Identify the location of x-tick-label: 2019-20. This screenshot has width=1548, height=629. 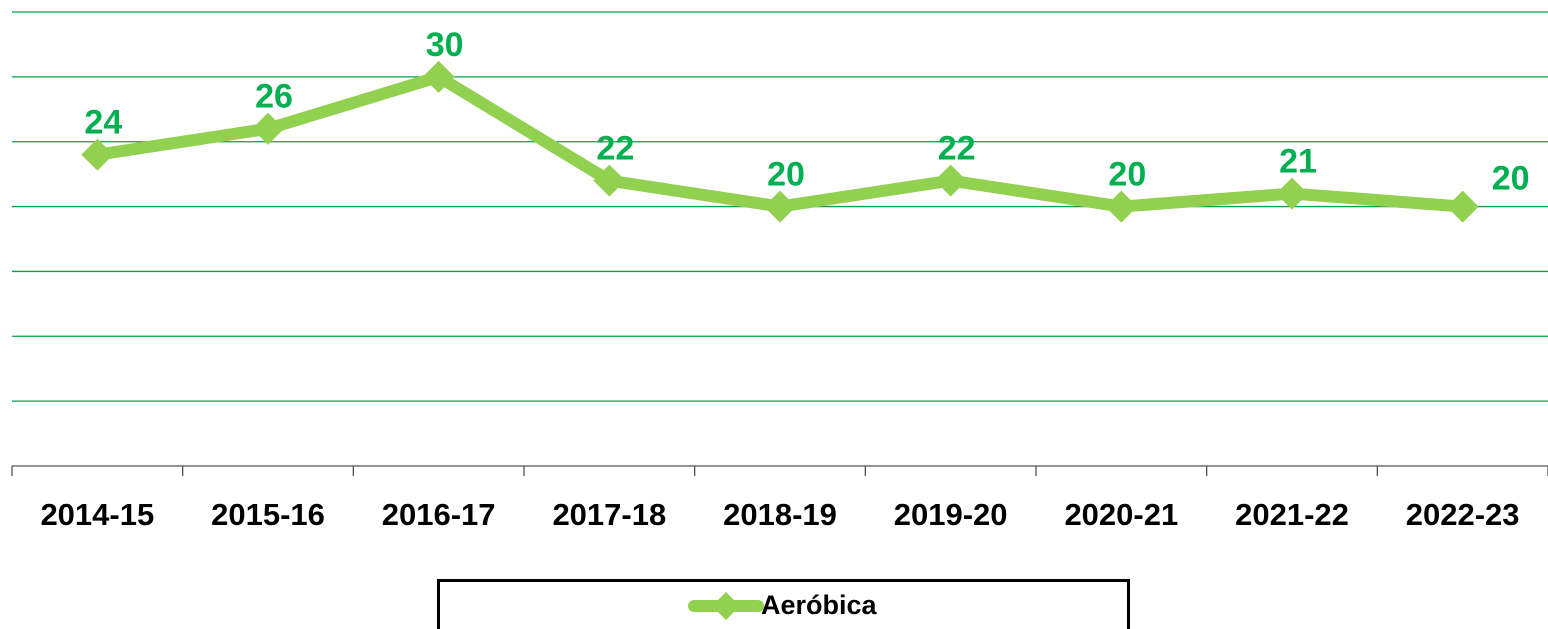
(951, 514).